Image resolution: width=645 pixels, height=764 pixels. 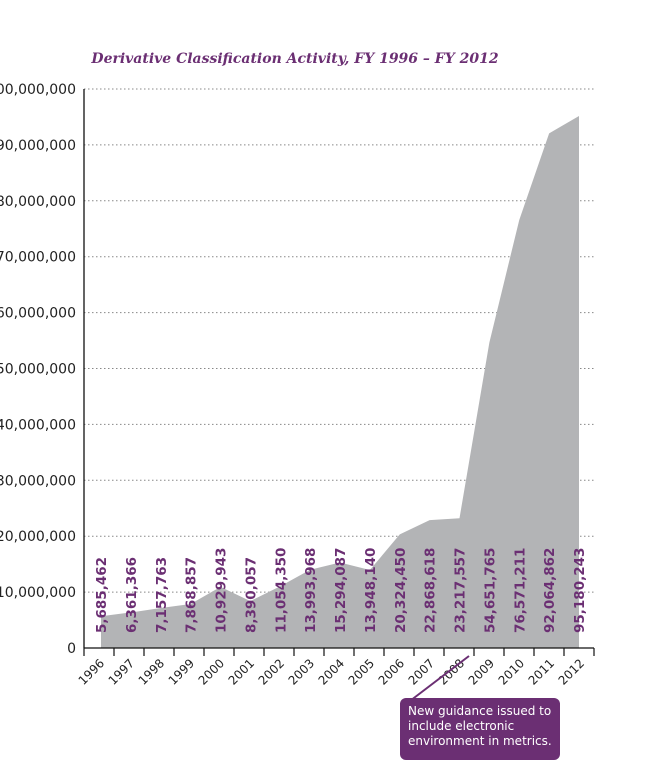 I want to click on x-tick-label: 1997, so click(x=121, y=671).